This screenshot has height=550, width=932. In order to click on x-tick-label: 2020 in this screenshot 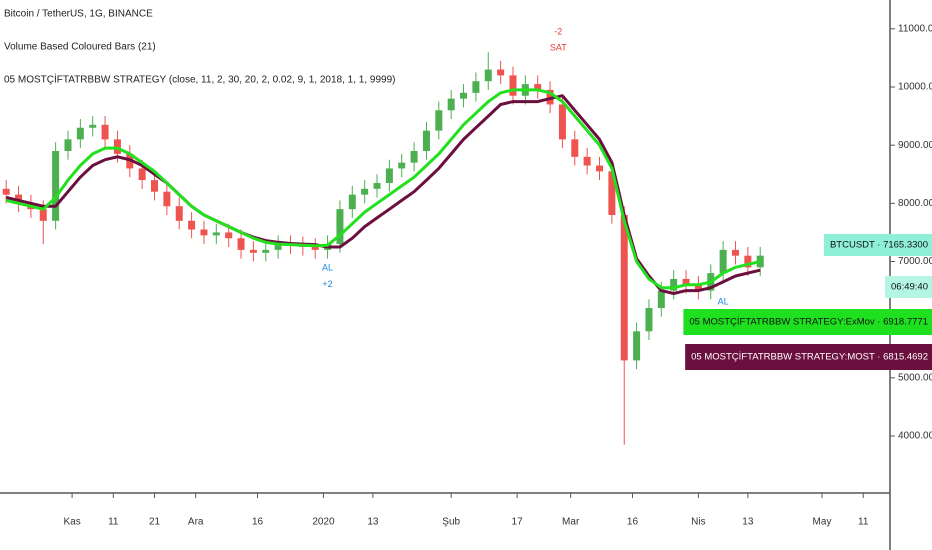, I will do `click(323, 522)`.